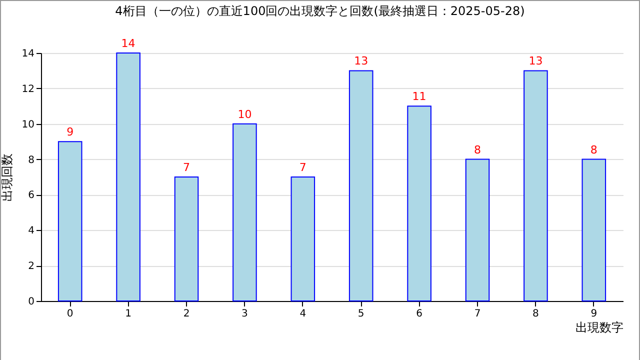  I want to click on x-tick-label: 3, so click(245, 314).